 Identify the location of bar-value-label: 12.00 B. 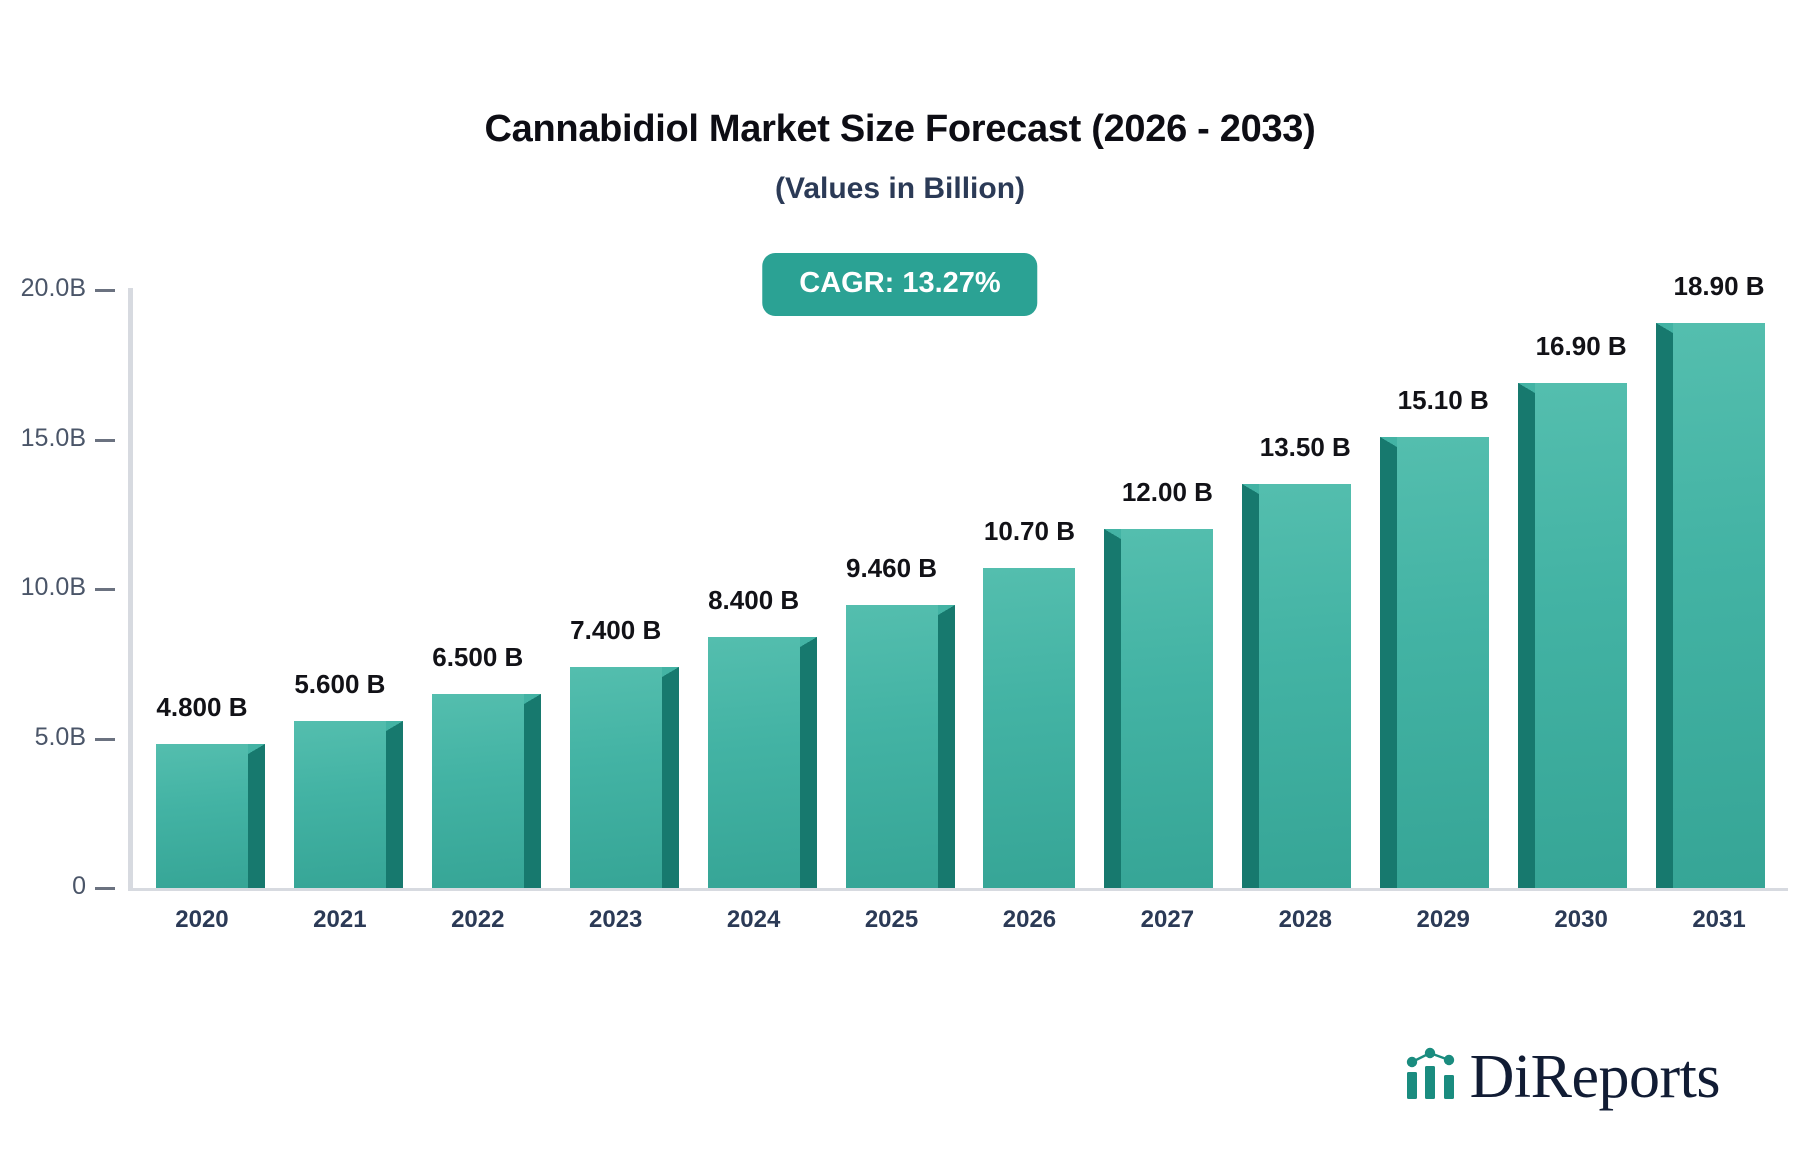
(1167, 492).